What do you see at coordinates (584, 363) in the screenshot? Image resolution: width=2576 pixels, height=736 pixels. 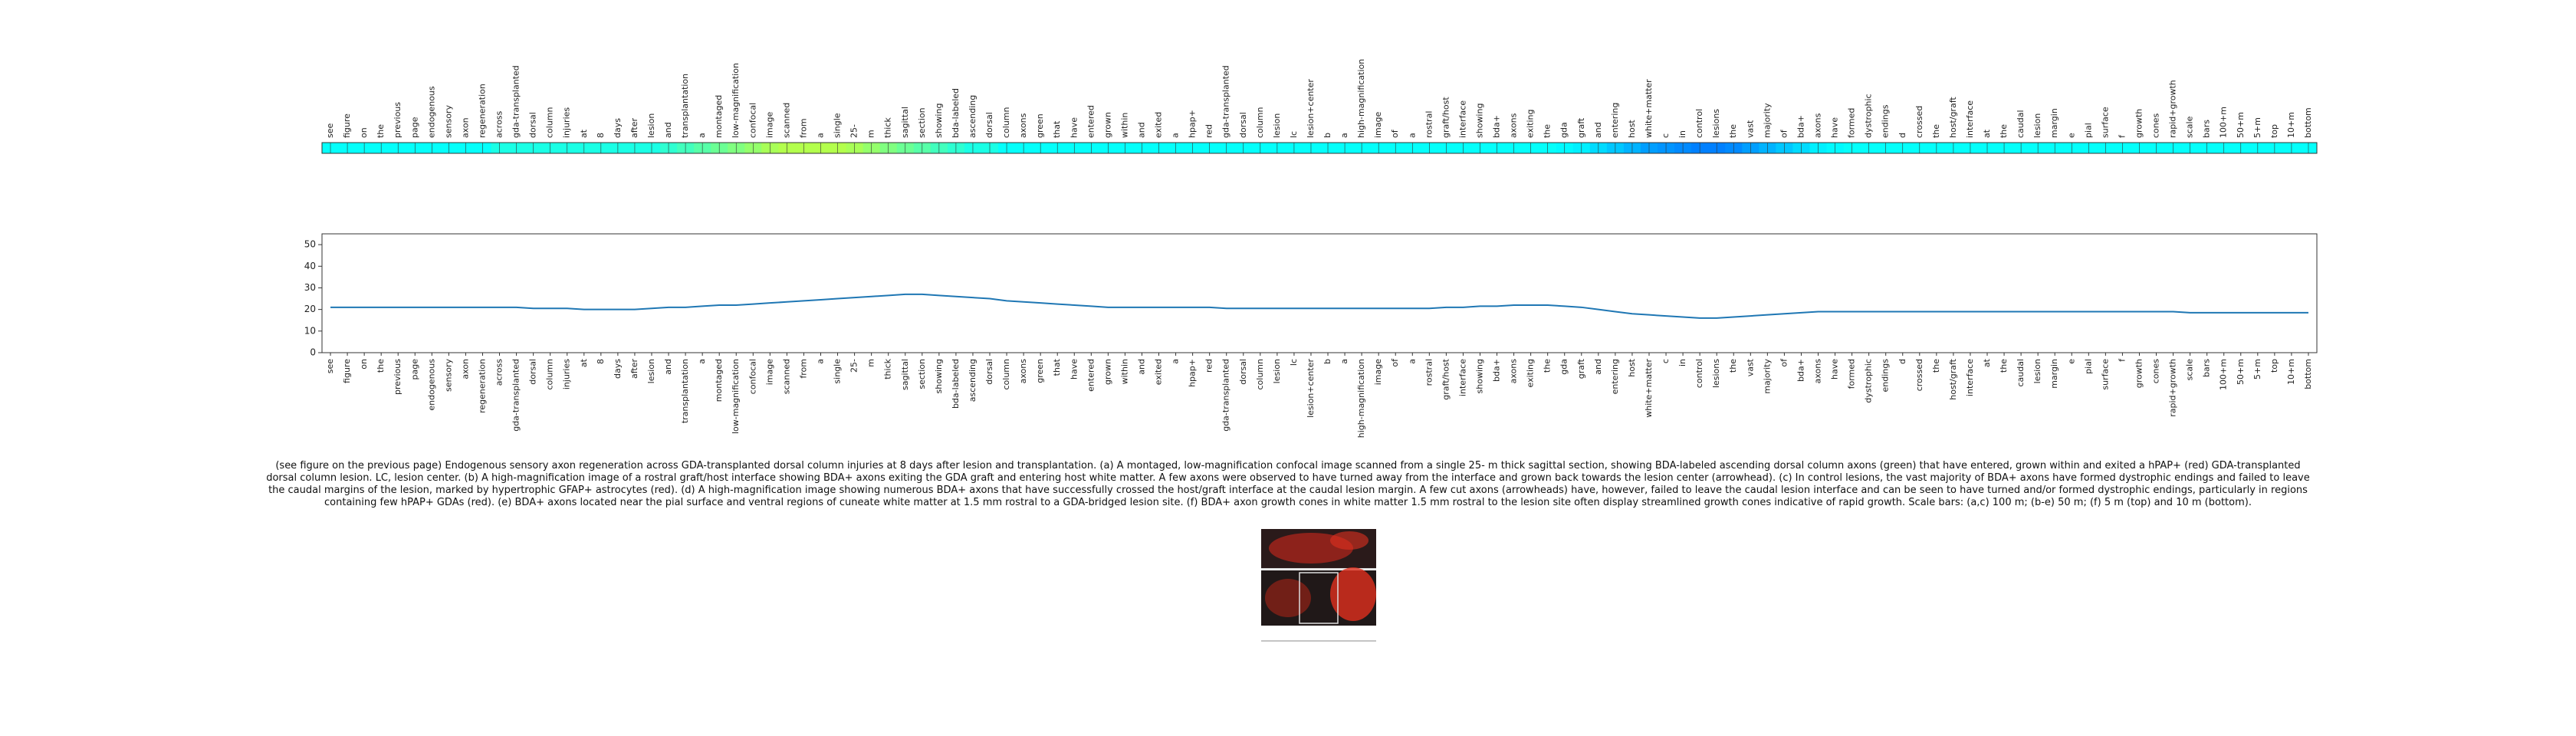 I see `x-tick-label: at` at bounding box center [584, 363].